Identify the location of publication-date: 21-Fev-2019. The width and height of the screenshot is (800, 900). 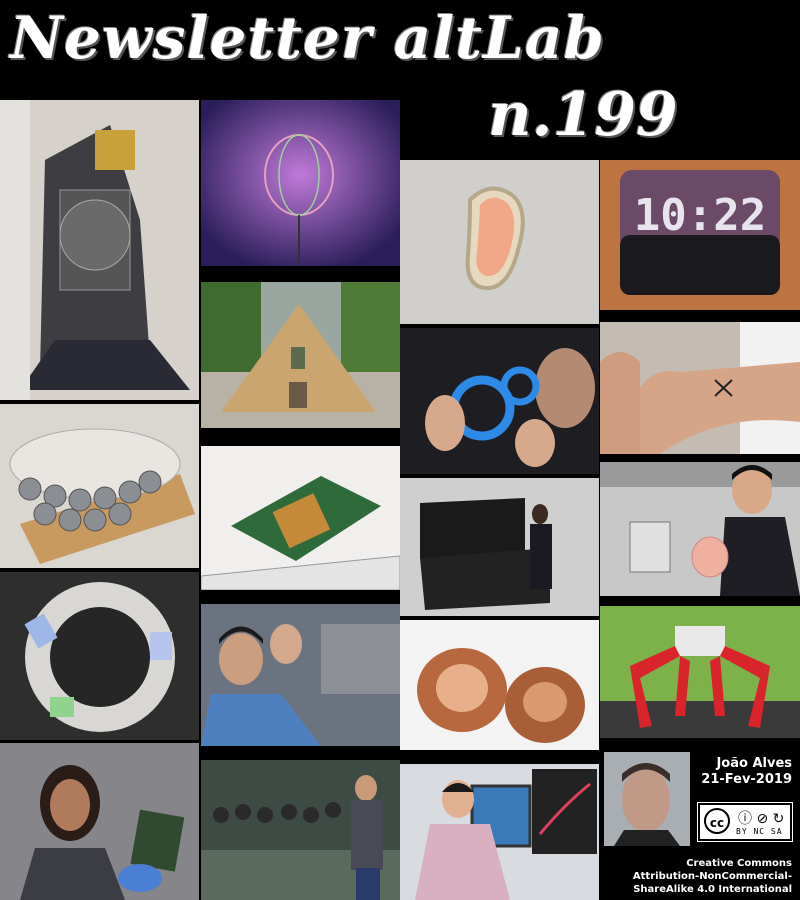
(746, 779).